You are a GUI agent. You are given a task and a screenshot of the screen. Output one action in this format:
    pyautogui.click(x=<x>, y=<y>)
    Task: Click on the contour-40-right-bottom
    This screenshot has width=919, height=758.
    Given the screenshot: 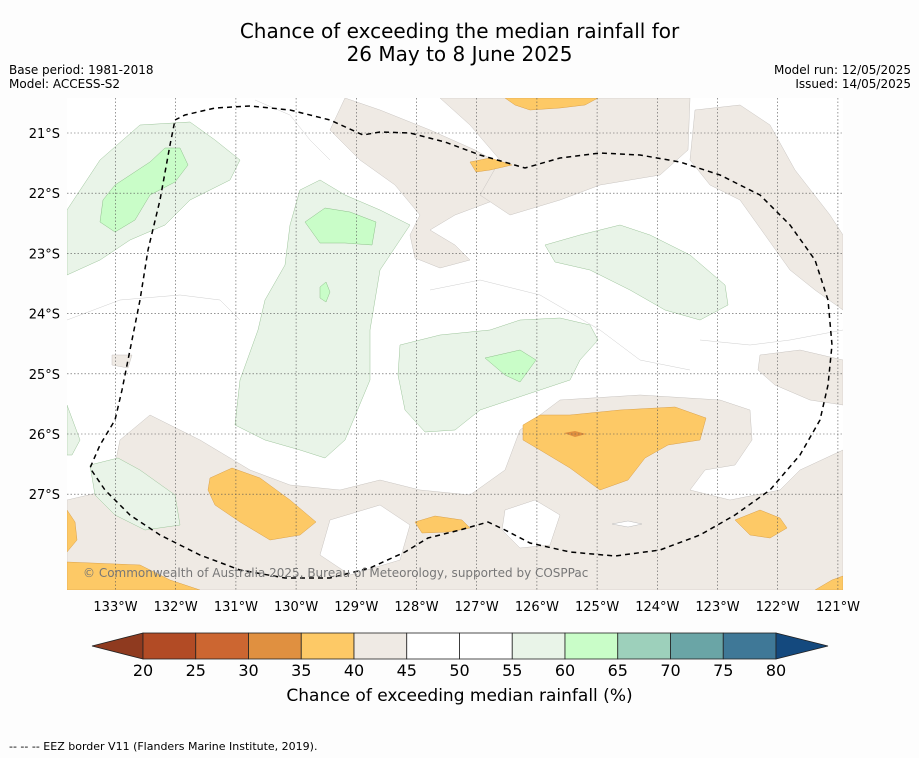 What is the action you would take?
    pyautogui.click(x=761, y=524)
    